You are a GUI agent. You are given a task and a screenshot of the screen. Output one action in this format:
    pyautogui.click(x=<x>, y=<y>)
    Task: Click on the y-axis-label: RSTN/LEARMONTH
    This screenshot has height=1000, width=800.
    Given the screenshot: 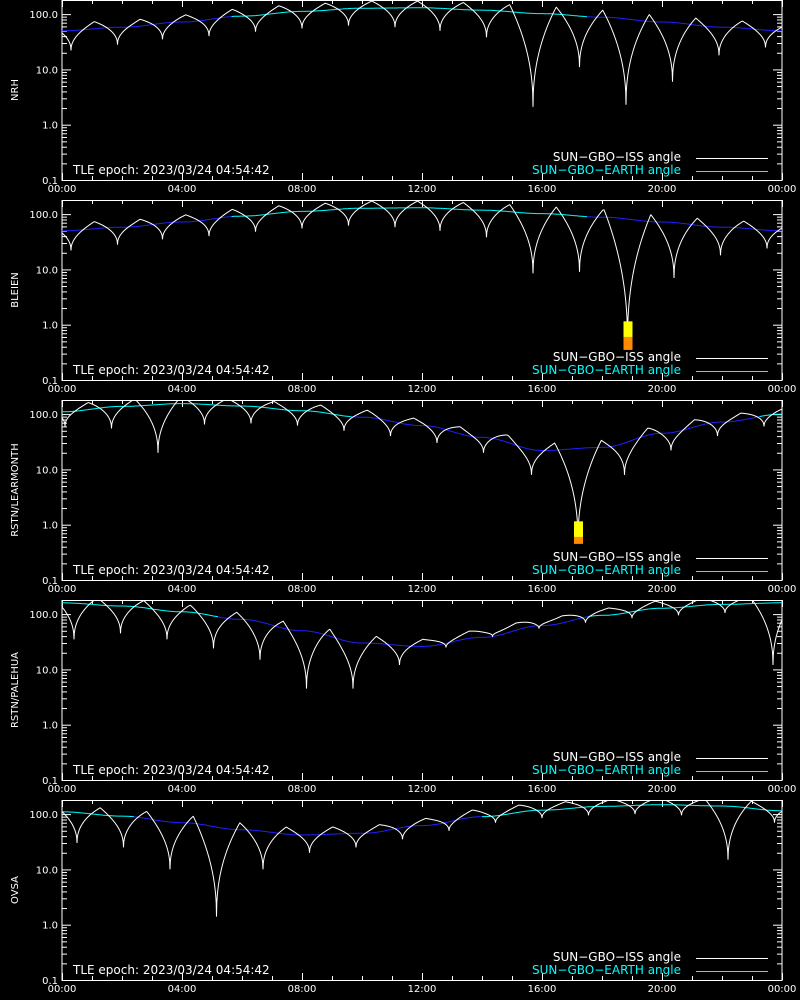 What is the action you would take?
    pyautogui.click(x=15, y=490)
    